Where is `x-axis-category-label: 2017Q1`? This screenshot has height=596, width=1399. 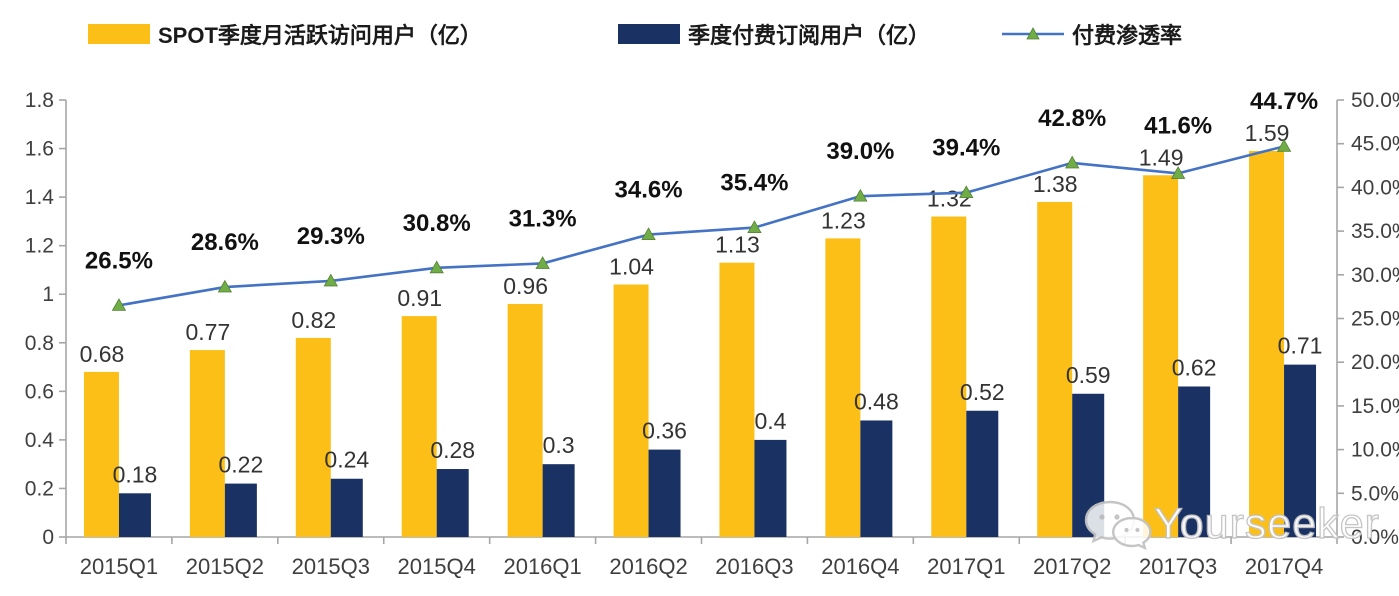 x-axis-category-label: 2017Q1 is located at coordinates (966, 566).